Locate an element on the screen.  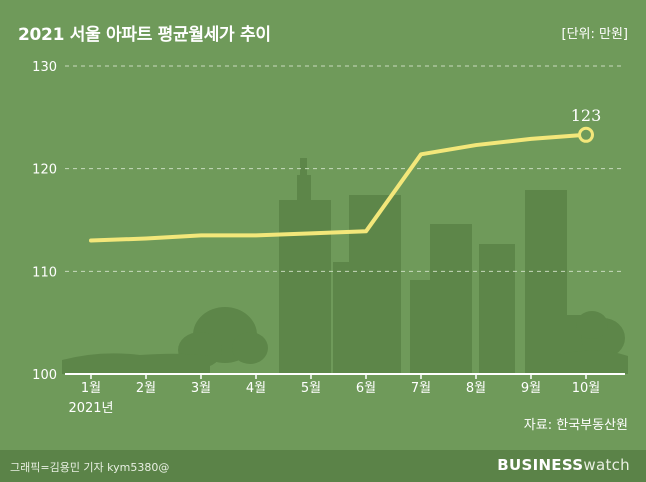
x-tick-label: 4월 is located at coordinates (256, 388).